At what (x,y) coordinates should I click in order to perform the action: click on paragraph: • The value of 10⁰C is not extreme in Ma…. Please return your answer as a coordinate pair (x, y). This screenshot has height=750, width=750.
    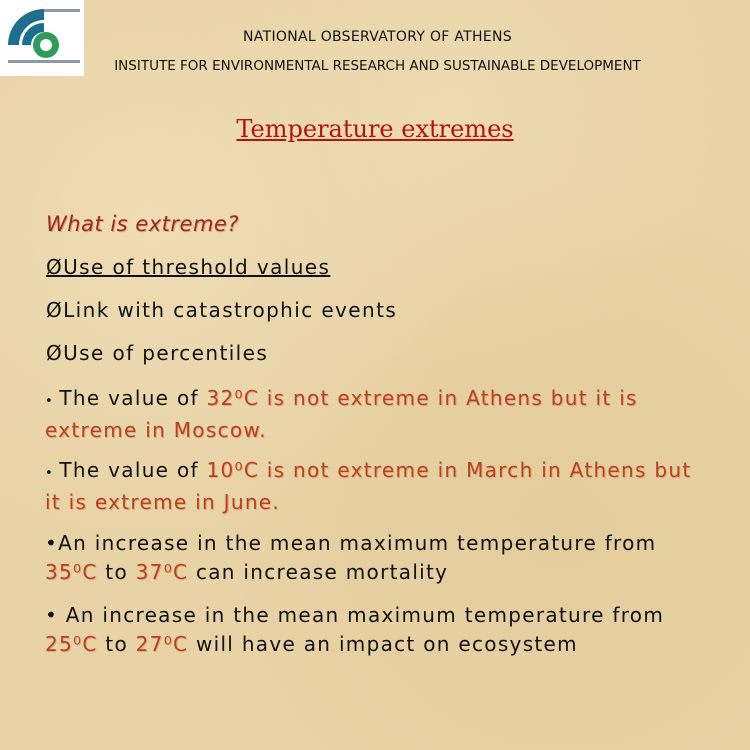
    Looking at the image, I should click on (375, 486).